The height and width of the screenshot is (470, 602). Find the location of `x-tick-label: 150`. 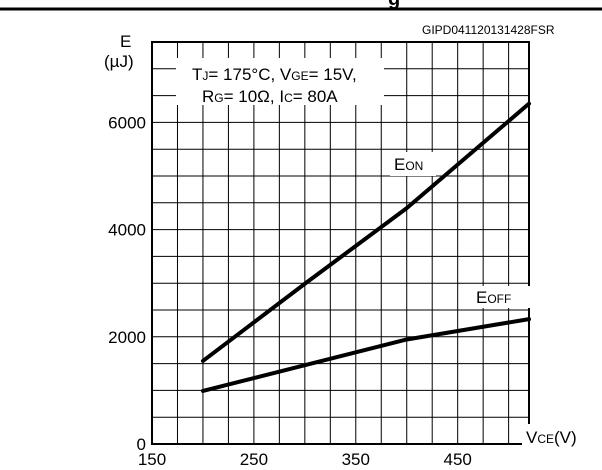

x-tick-label: 150 is located at coordinates (152, 459).